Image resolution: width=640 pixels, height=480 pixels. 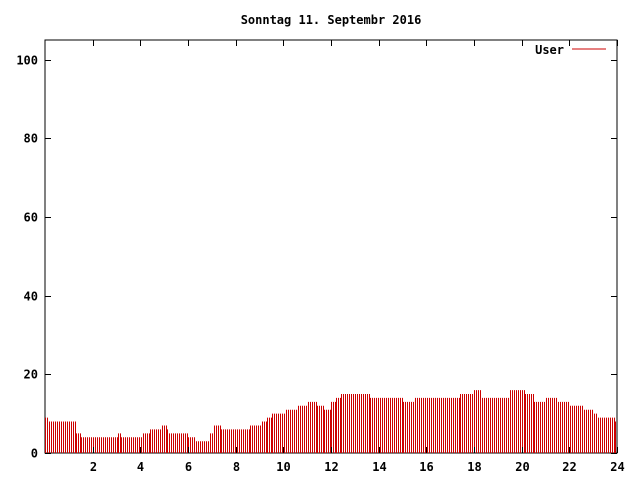 I want to click on x-tick-label: 4, so click(x=140, y=467).